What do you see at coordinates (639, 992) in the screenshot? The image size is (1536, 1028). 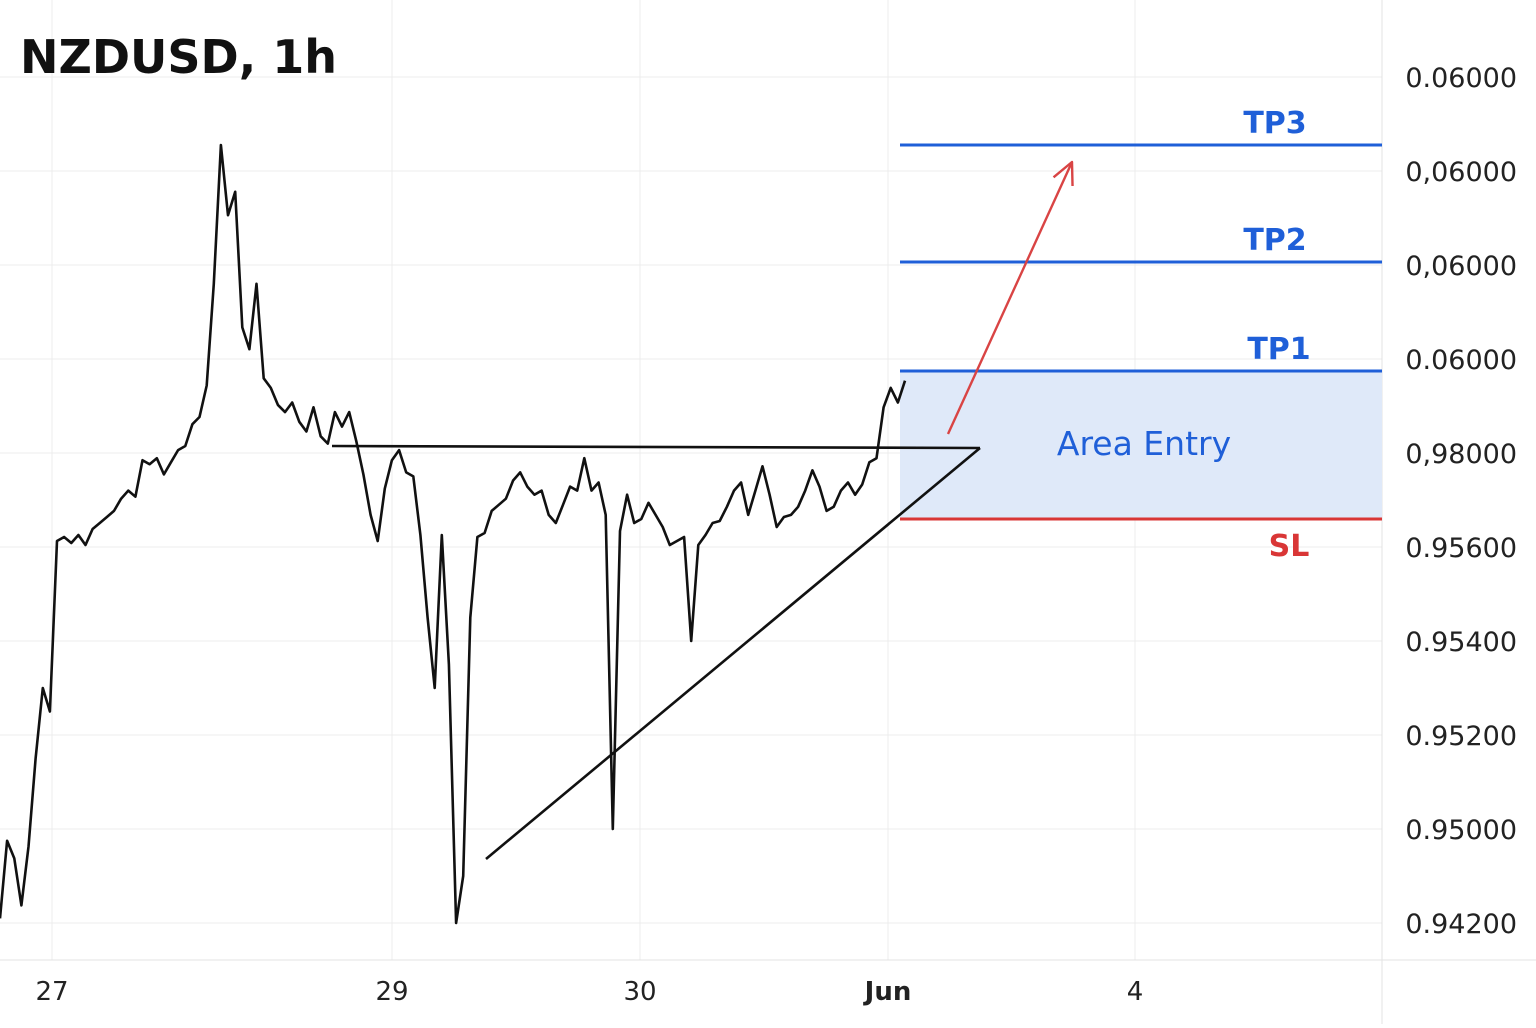 I see `x-tick-label: 30` at bounding box center [639, 992].